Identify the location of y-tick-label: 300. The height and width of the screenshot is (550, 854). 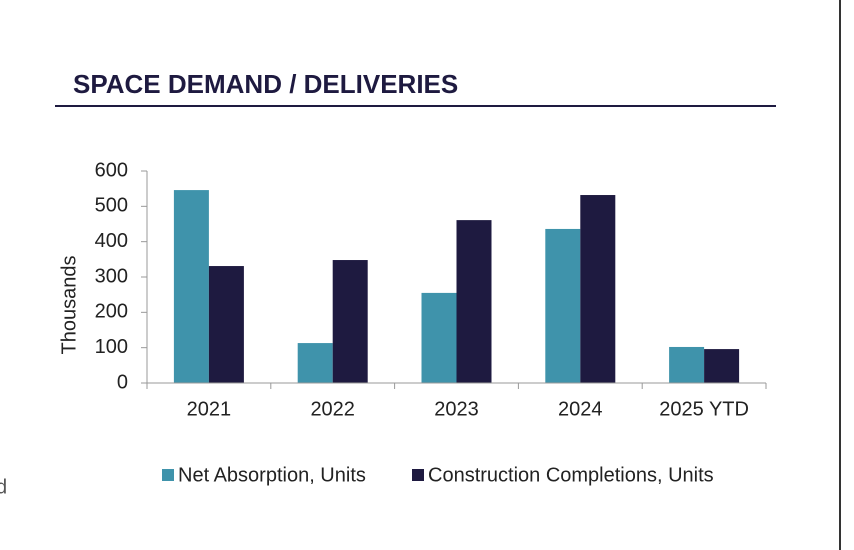
(111, 276).